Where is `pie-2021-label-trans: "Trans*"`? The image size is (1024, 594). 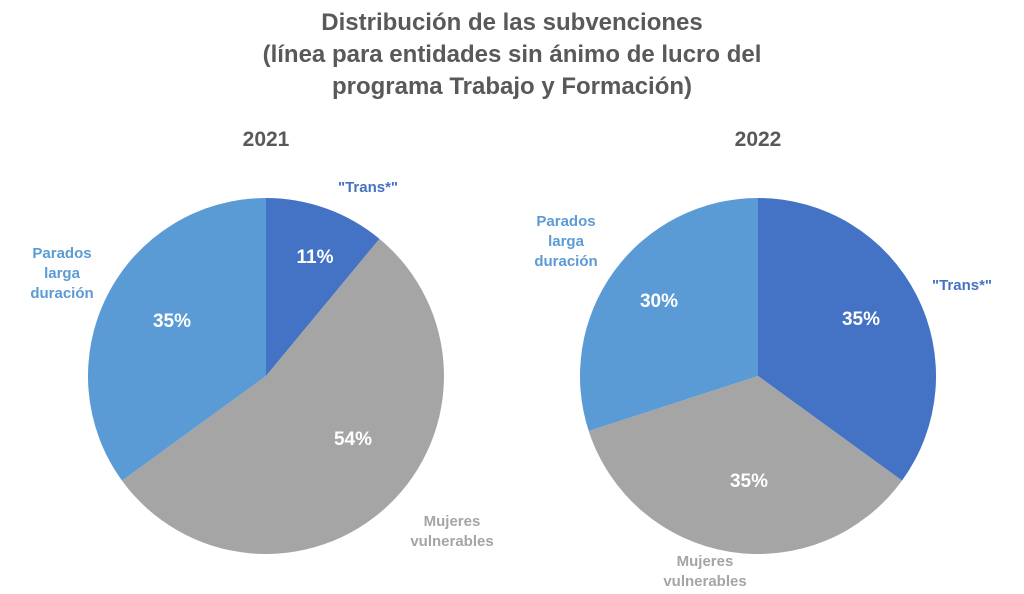 pie-2021-label-trans: "Trans*" is located at coordinates (368, 187).